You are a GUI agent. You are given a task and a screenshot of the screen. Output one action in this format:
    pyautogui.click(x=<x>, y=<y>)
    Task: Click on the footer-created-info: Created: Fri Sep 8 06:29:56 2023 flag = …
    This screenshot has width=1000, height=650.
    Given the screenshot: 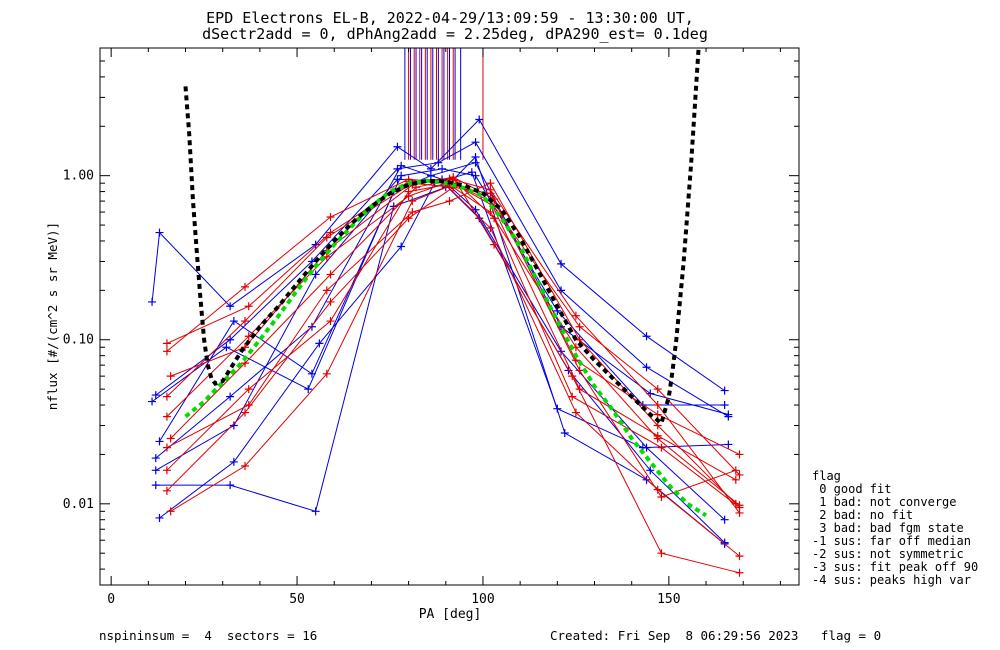 What is the action you would take?
    pyautogui.click(x=716, y=635)
    